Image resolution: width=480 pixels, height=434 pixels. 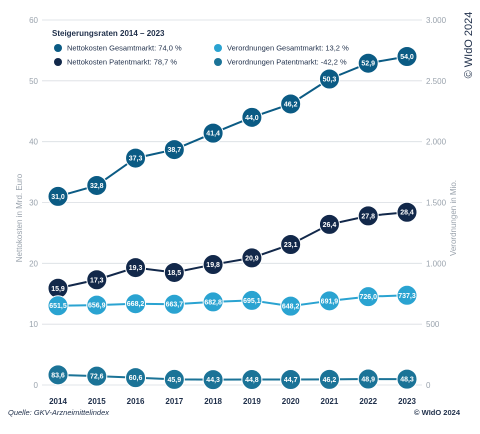 I want to click on data-label: 682,8, so click(x=213, y=302).